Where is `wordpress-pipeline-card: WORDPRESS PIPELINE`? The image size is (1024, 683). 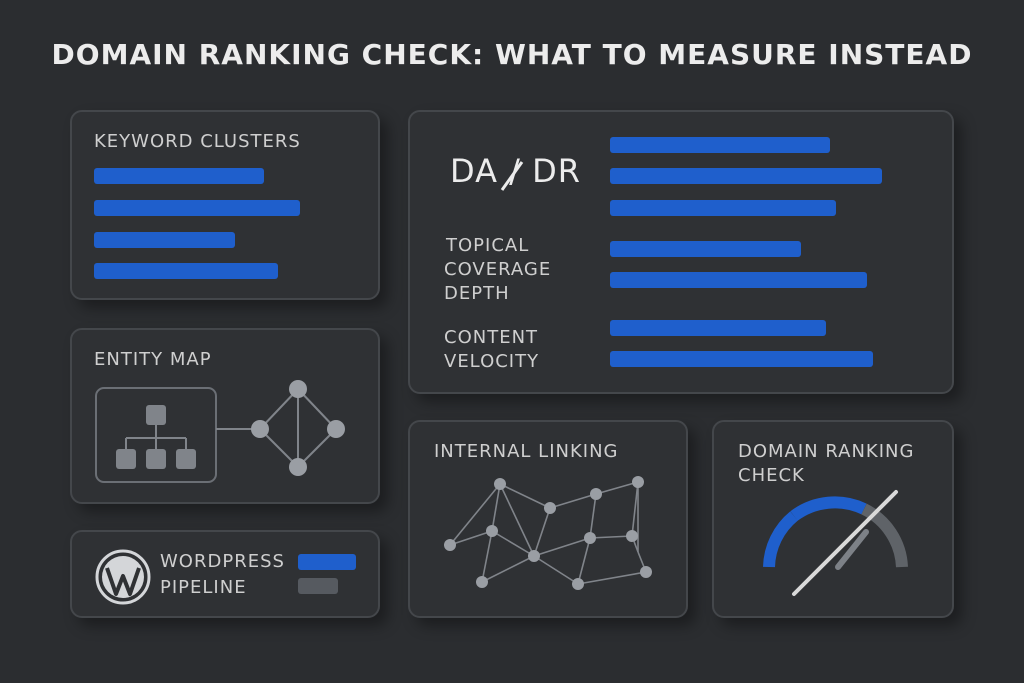 wordpress-pipeline-card: WORDPRESS PIPELINE is located at coordinates (225, 574).